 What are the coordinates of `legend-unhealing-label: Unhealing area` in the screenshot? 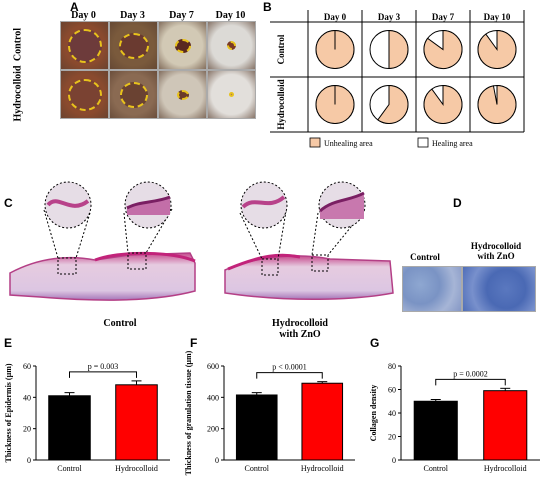 It's located at (348, 143).